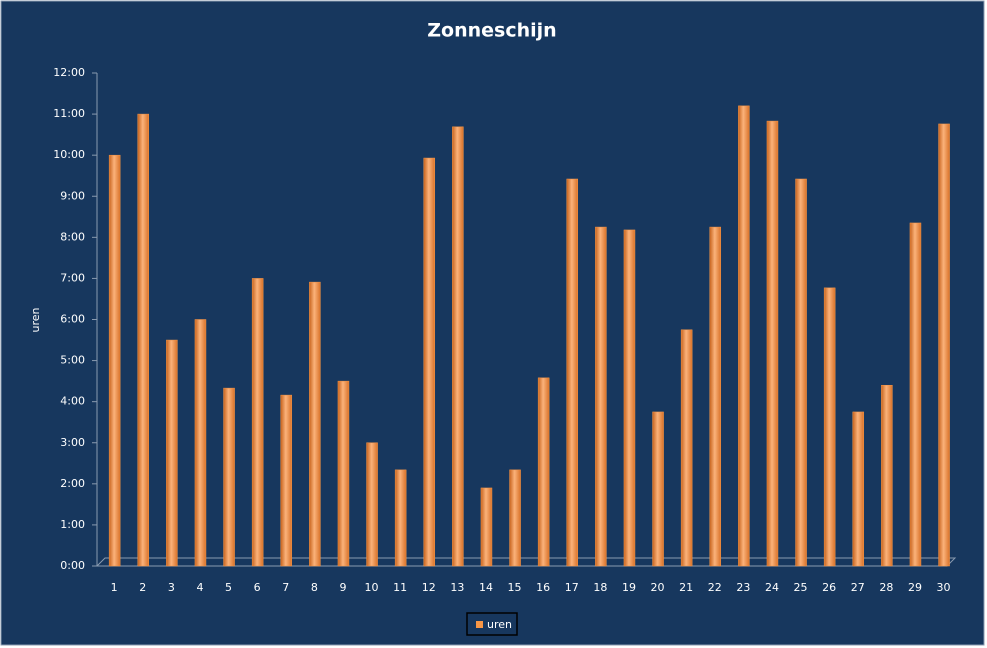 This screenshot has height=648, width=987. I want to click on y-tick-label: 10:00, so click(69, 154).